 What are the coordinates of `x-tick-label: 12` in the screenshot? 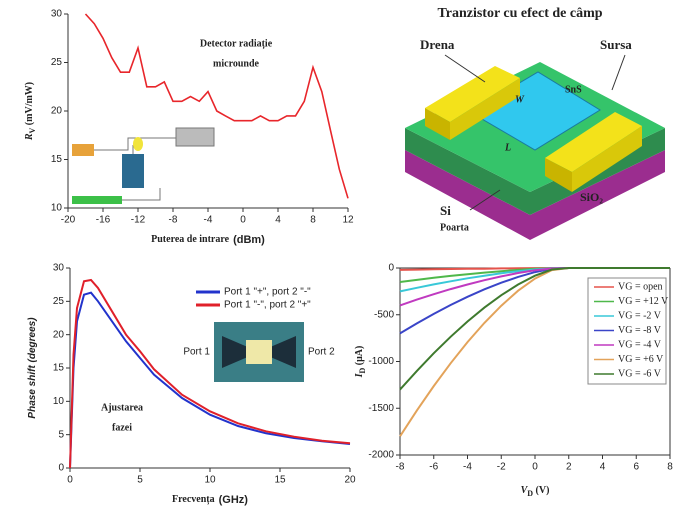 It's located at (348, 220).